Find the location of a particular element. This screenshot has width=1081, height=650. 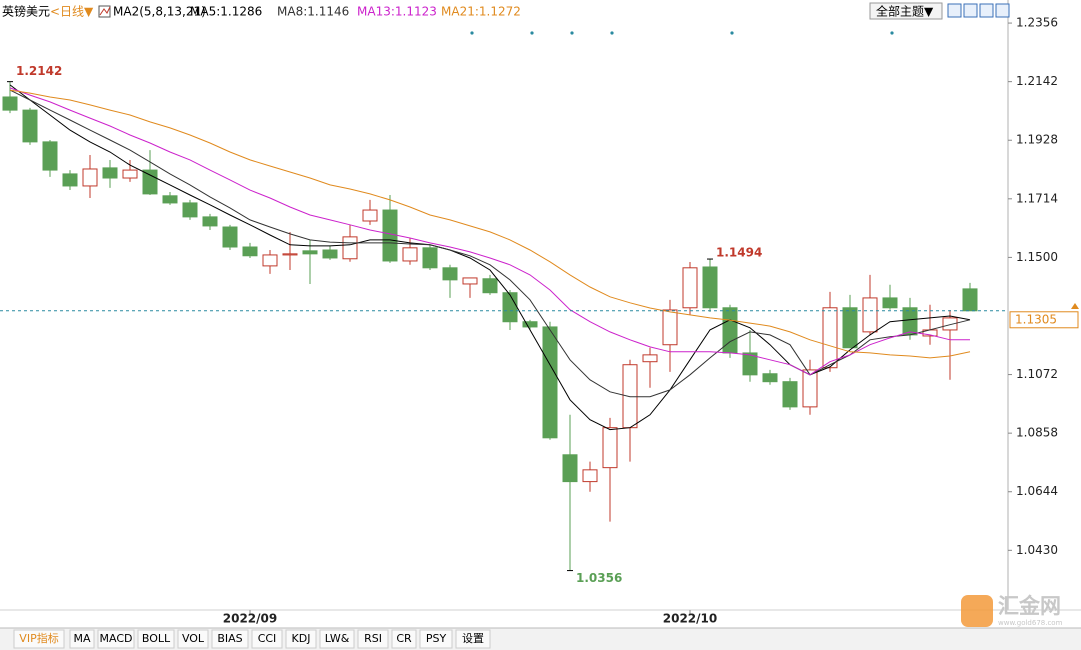

x-tick-label: 2022/09 is located at coordinates (250, 619).